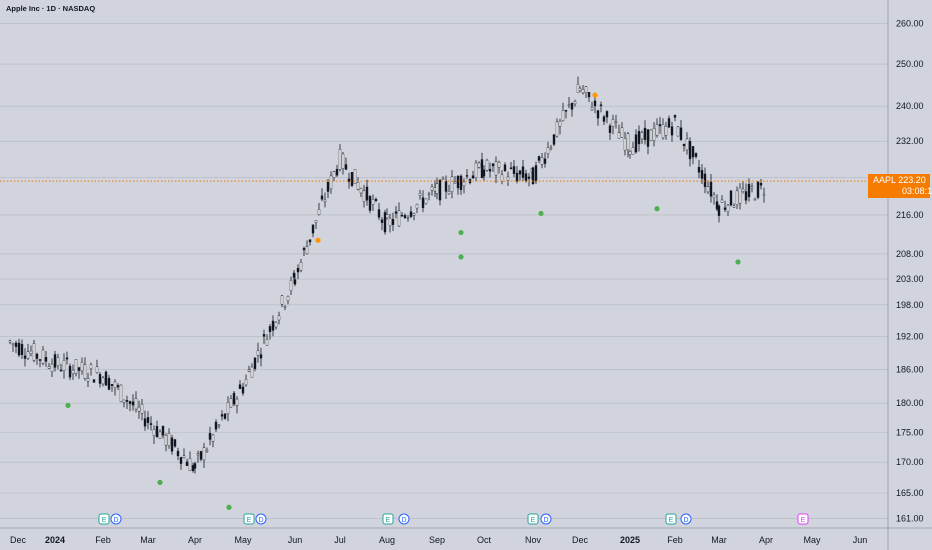 The height and width of the screenshot is (550, 932). I want to click on x-tick-label: May, so click(243, 540).